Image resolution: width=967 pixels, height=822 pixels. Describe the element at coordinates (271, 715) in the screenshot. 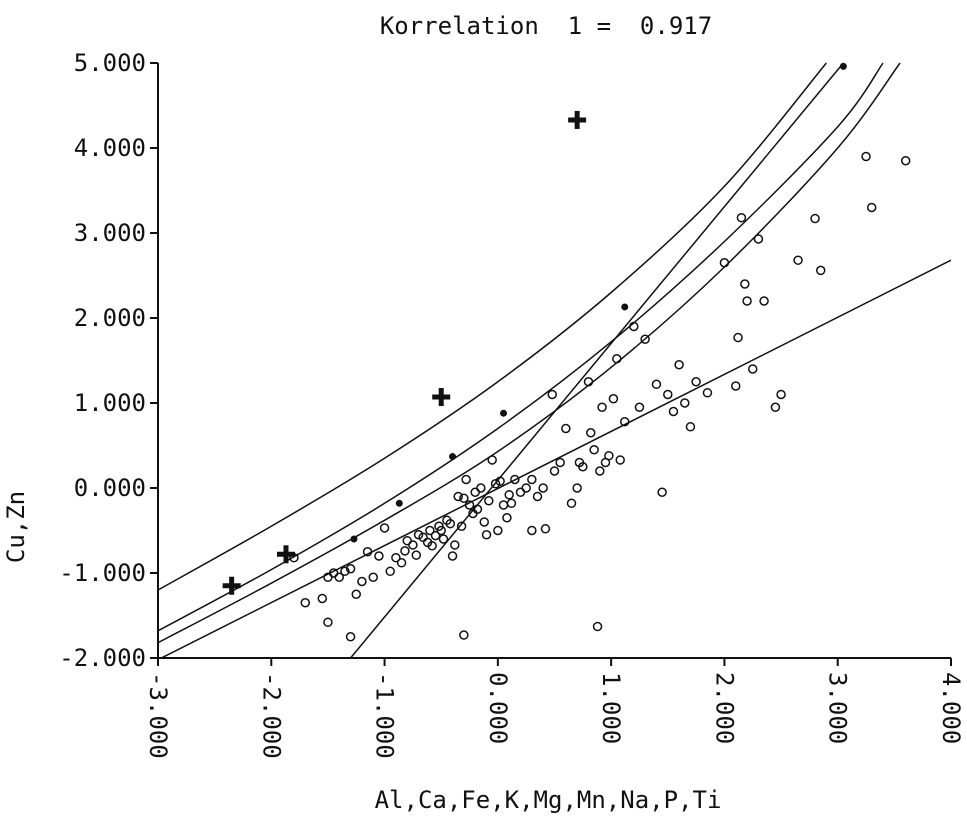

I see `x-tick-label: -2.000` at that location.